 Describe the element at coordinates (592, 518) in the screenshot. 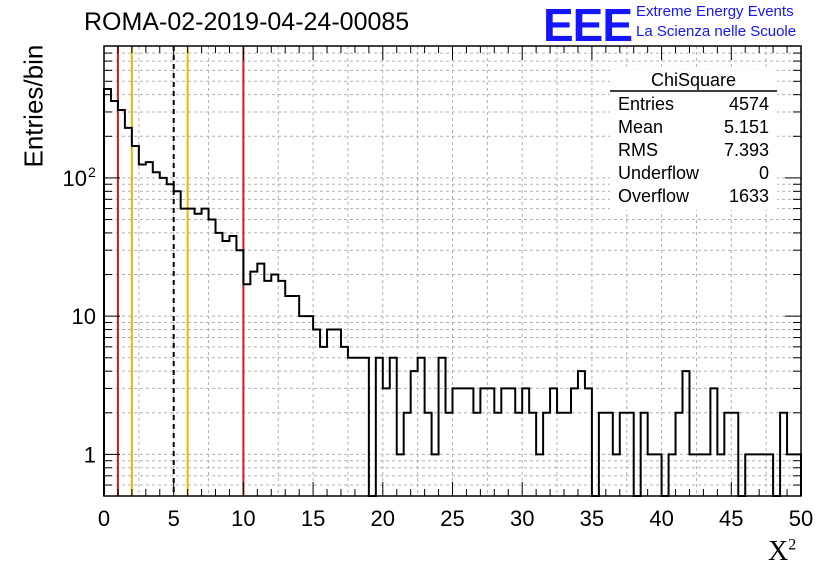

I see `x-tick-label: 35` at that location.